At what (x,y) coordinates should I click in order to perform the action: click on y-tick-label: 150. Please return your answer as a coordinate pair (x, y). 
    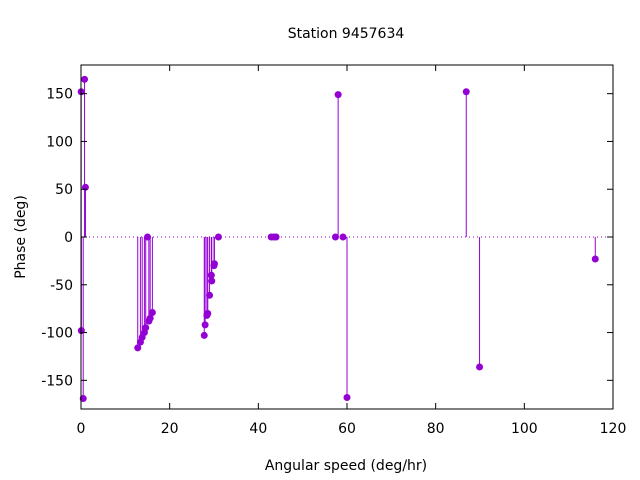
    Looking at the image, I should click on (59, 95).